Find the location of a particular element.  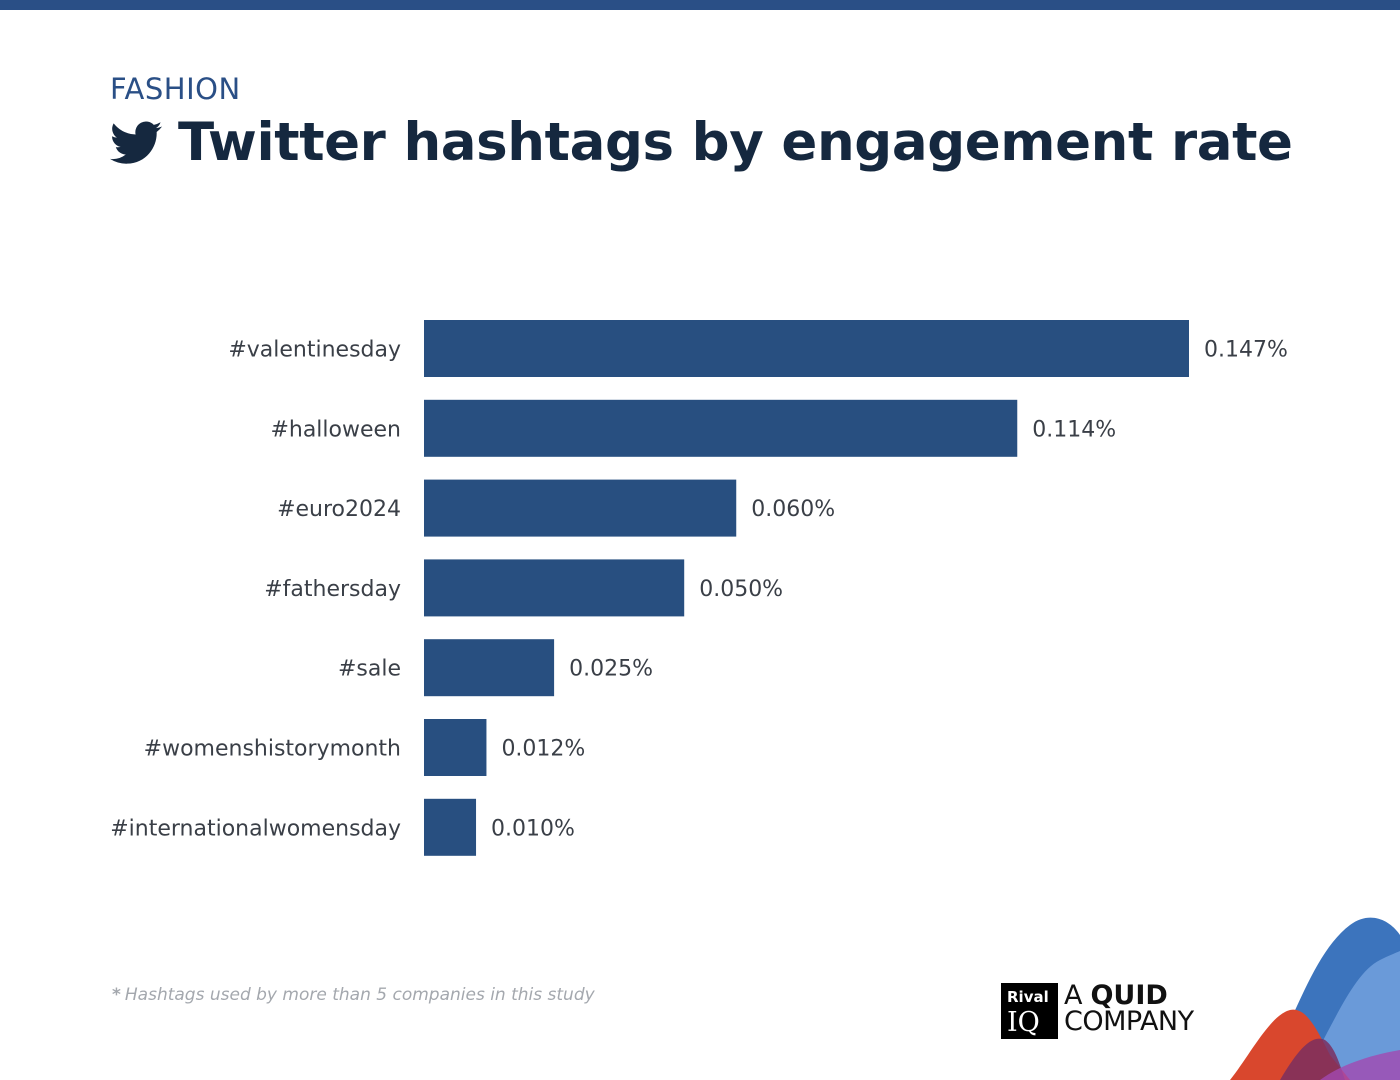

category-label: #fathersday is located at coordinates (332, 589).